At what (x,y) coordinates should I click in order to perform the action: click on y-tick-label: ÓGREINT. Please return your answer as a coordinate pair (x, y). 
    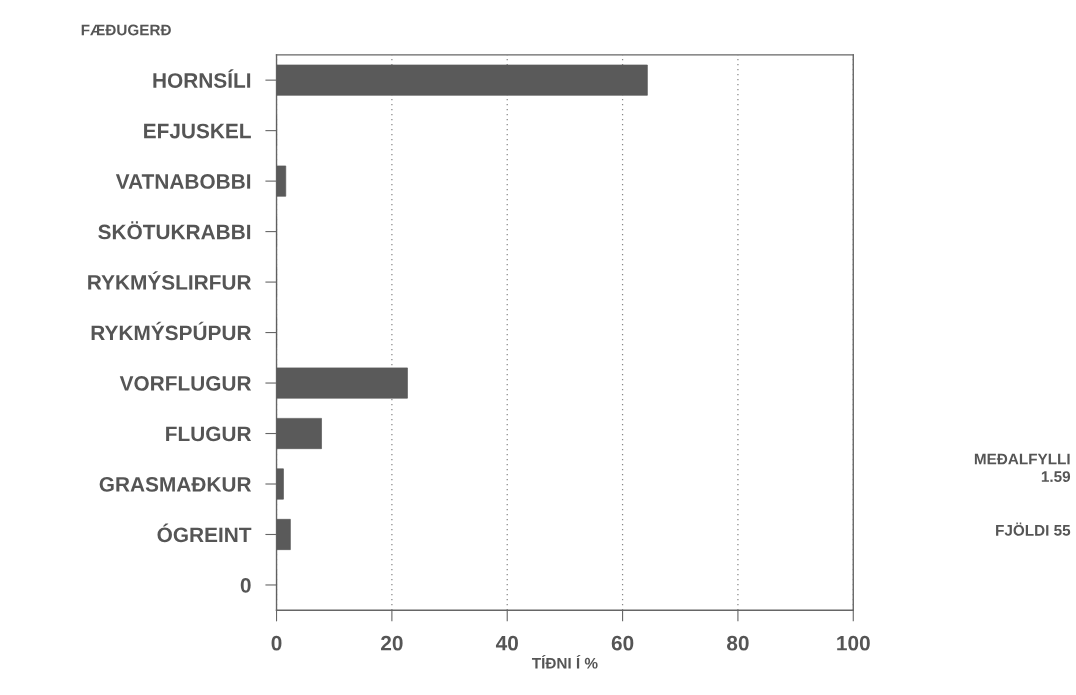
    Looking at the image, I should click on (204, 533).